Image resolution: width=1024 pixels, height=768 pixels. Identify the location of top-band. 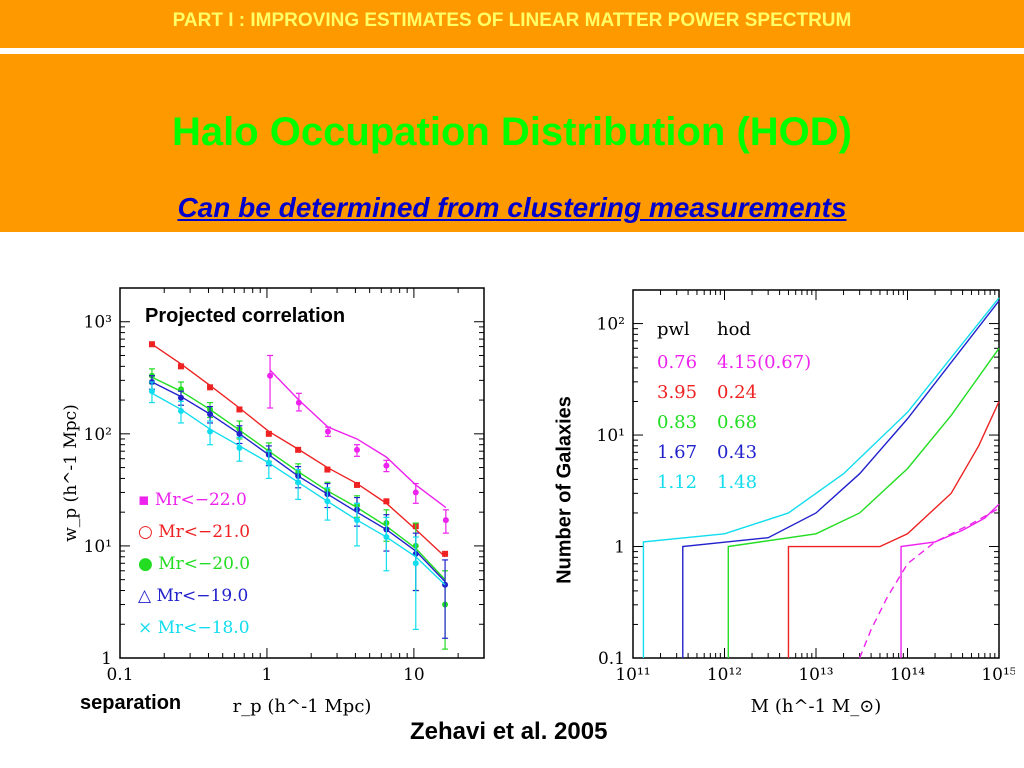
(512, 24).